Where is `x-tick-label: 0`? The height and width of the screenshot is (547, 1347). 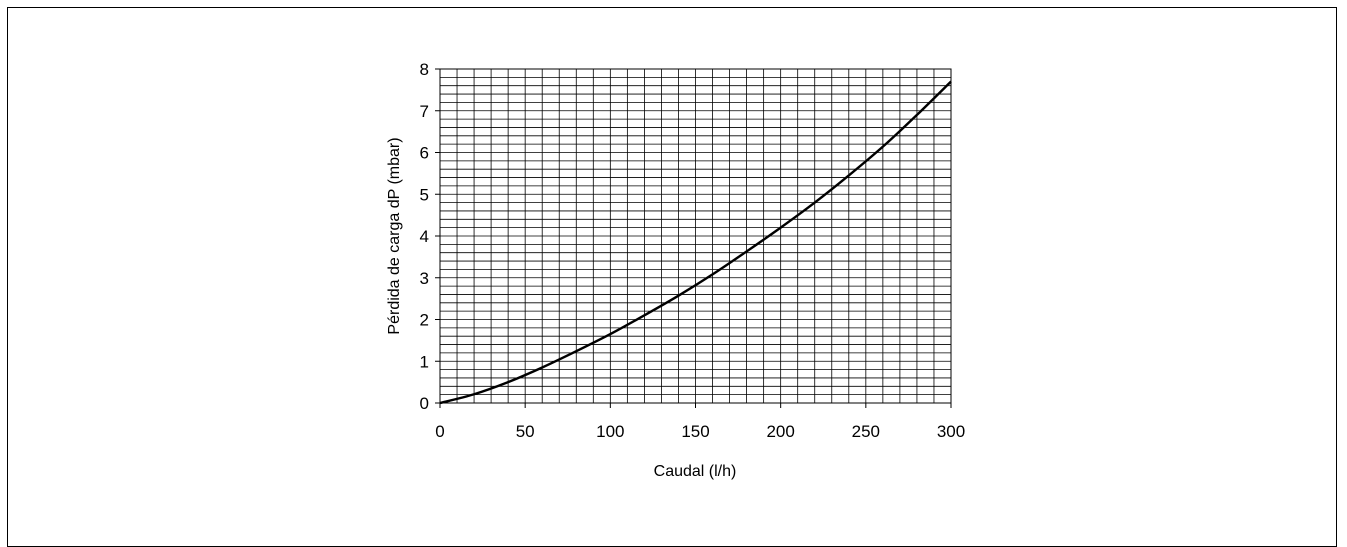 x-tick-label: 0 is located at coordinates (439, 431).